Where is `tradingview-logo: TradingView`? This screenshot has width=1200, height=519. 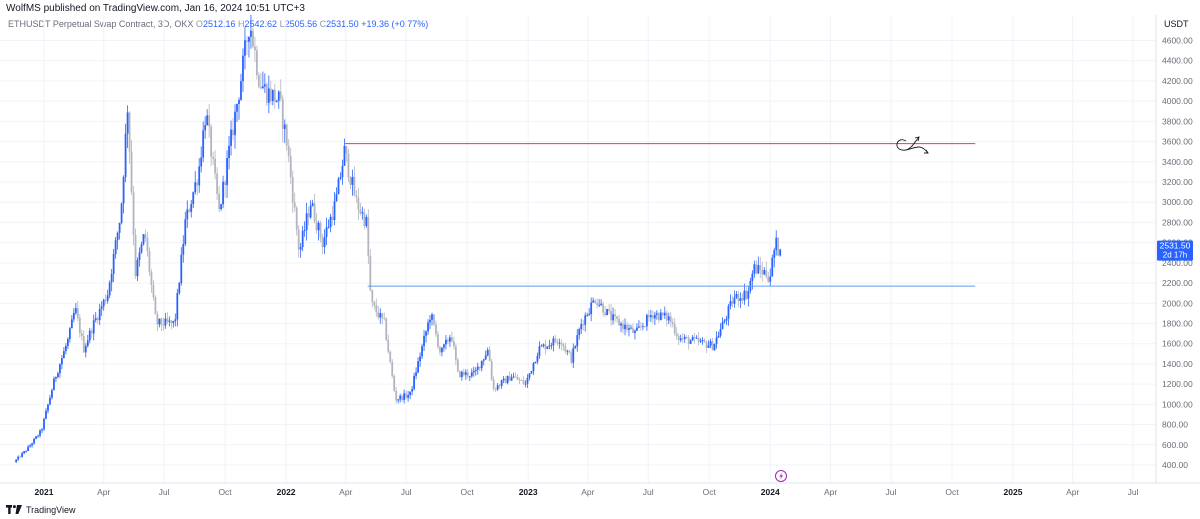
tradingview-logo: TradingView is located at coordinates (41, 510).